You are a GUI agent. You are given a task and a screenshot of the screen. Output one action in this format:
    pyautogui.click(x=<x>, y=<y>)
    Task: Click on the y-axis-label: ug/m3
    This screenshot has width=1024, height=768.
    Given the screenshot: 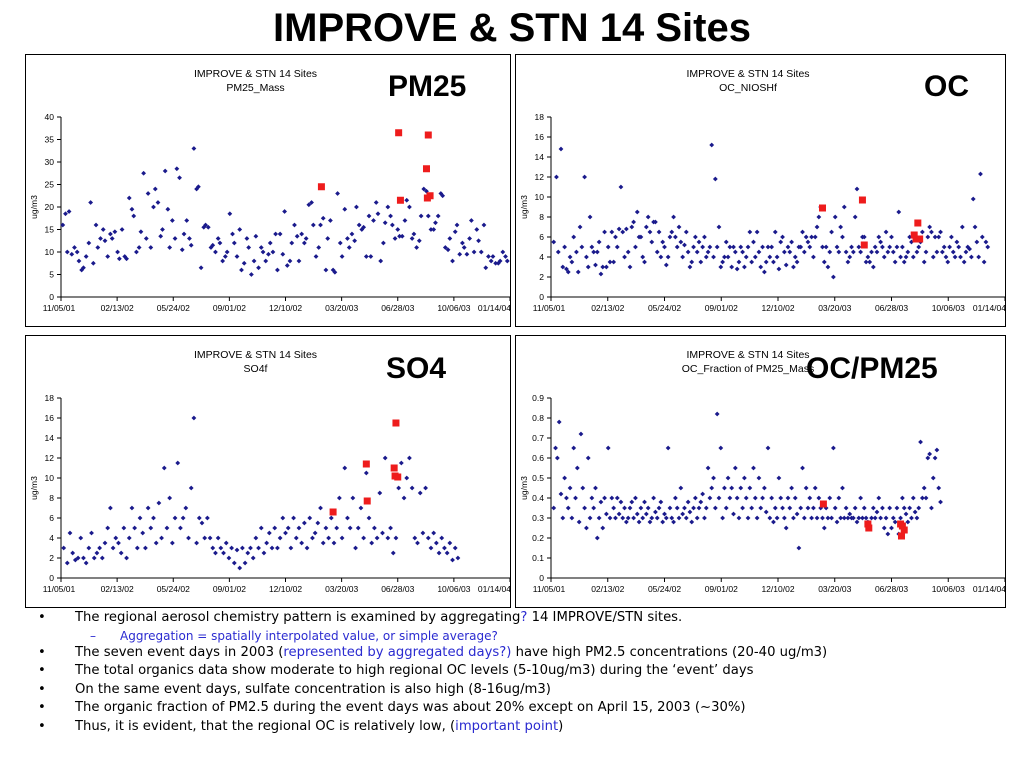 What is the action you would take?
    pyautogui.click(x=34, y=207)
    